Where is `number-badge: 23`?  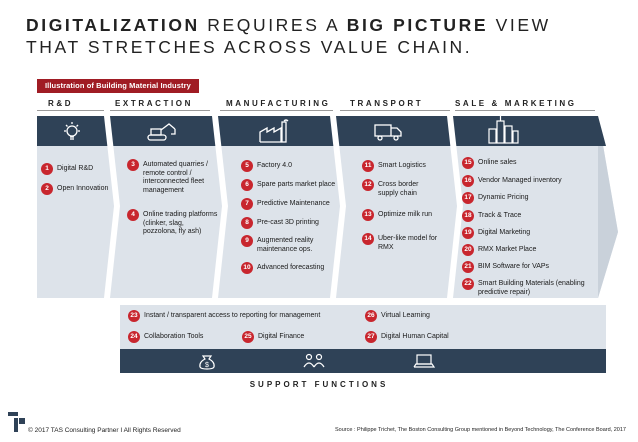
number-badge: 23 is located at coordinates (134, 316).